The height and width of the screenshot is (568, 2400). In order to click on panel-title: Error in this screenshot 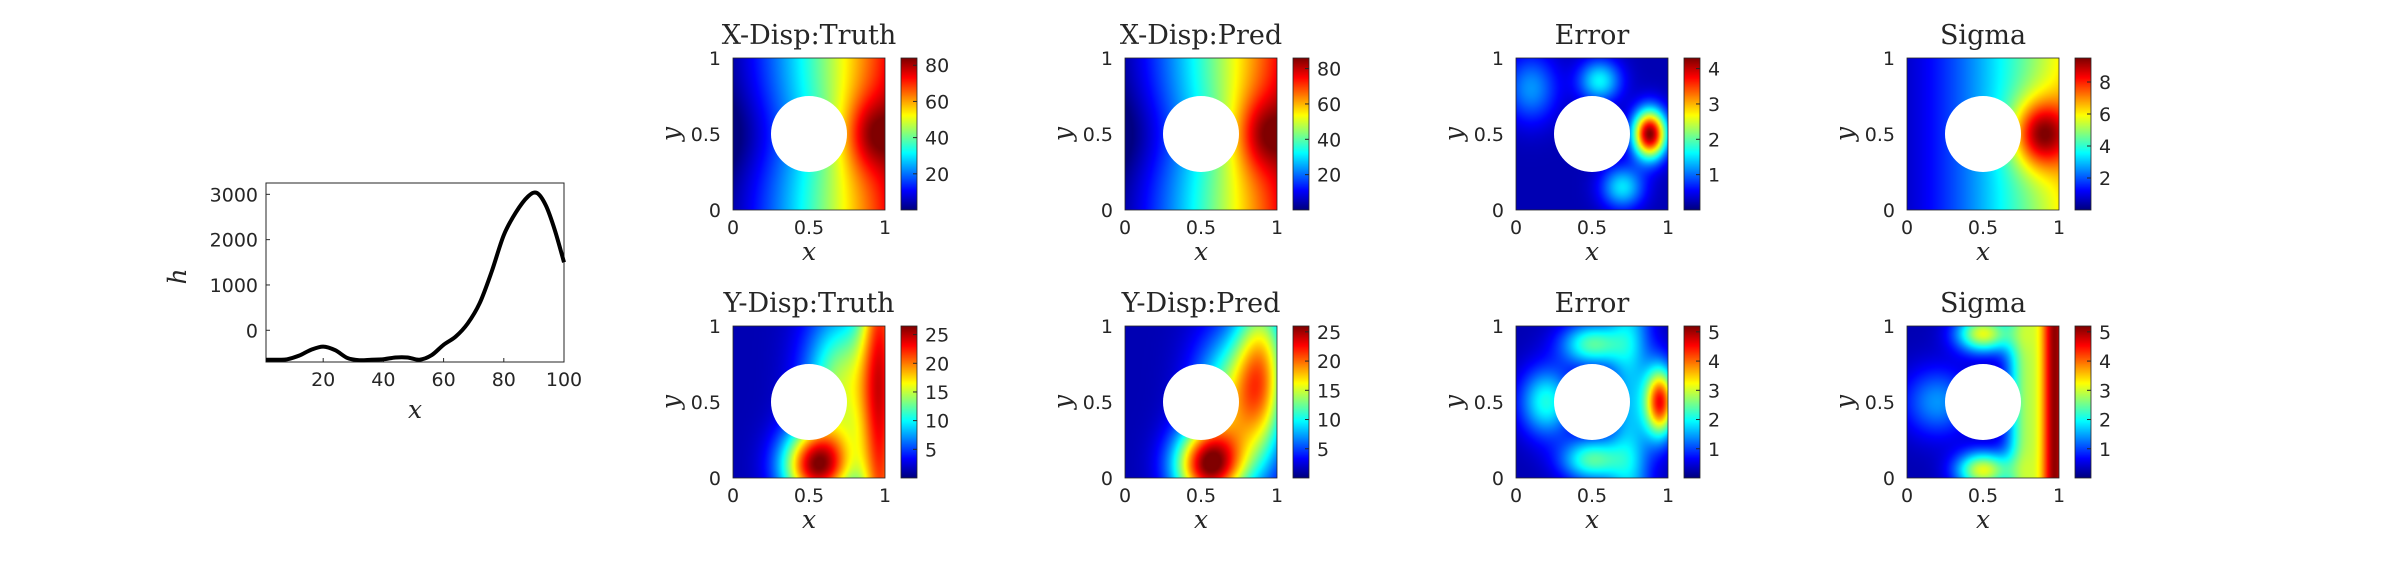, I will do `click(1592, 35)`.